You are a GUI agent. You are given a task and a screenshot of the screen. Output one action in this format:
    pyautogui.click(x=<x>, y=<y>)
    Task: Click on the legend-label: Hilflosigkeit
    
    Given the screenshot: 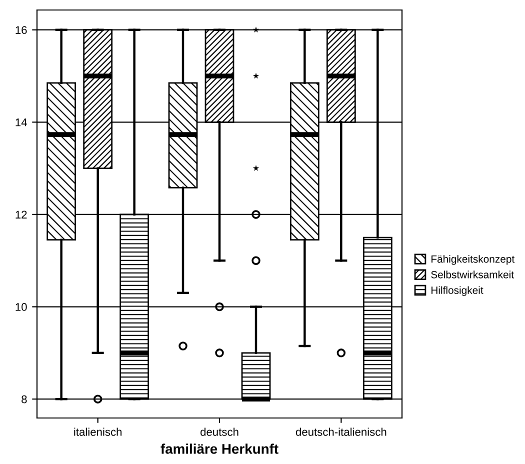 What is the action you would take?
    pyautogui.click(x=458, y=291)
    